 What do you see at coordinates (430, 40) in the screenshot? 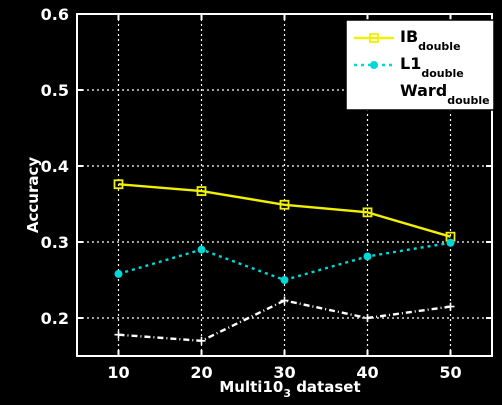
I see `legend-entry-0: IBdouble` at bounding box center [430, 40].